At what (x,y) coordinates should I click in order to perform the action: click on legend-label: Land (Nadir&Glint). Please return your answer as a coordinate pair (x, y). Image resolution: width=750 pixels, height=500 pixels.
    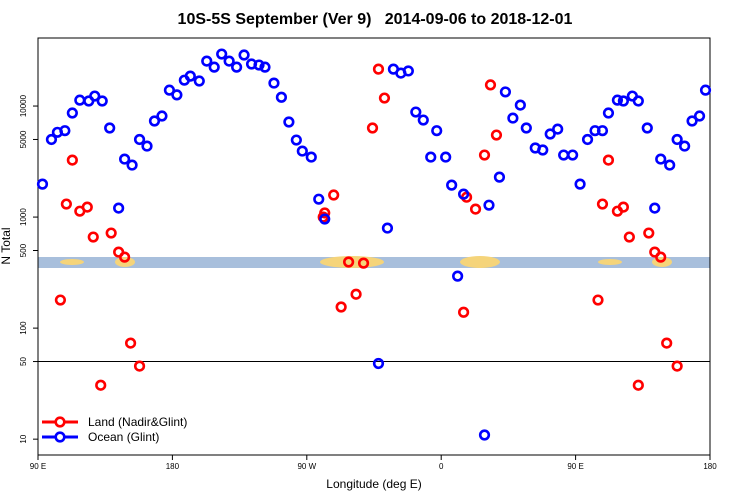
    Looking at the image, I should click on (137, 422).